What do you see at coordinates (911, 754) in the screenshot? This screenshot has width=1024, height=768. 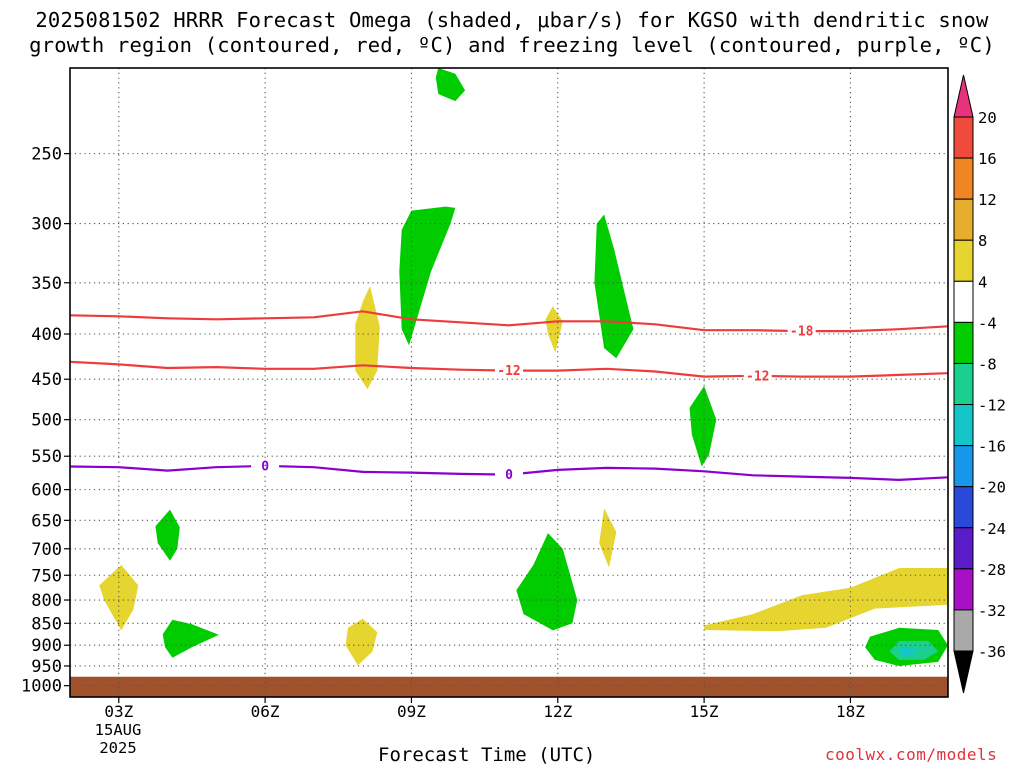 I see `source-credit: coolwx.com/models` at bounding box center [911, 754].